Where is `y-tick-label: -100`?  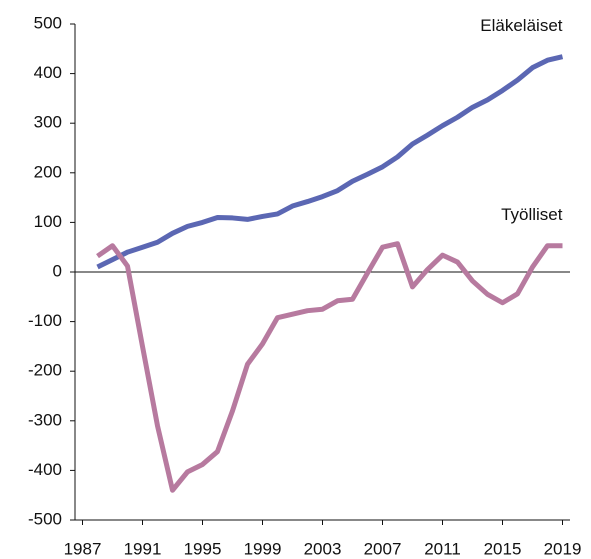 y-tick-label: -100 is located at coordinates (45, 320).